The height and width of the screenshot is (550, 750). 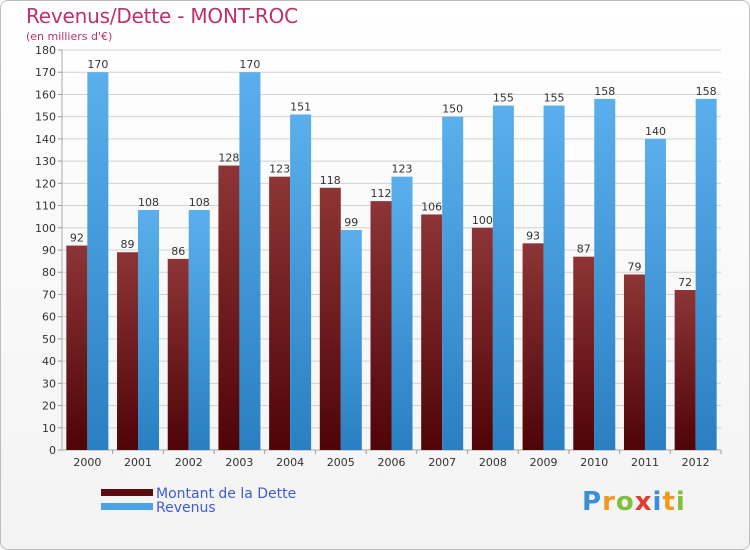 What do you see at coordinates (189, 462) in the screenshot?
I see `x-tick-label: 2002` at bounding box center [189, 462].